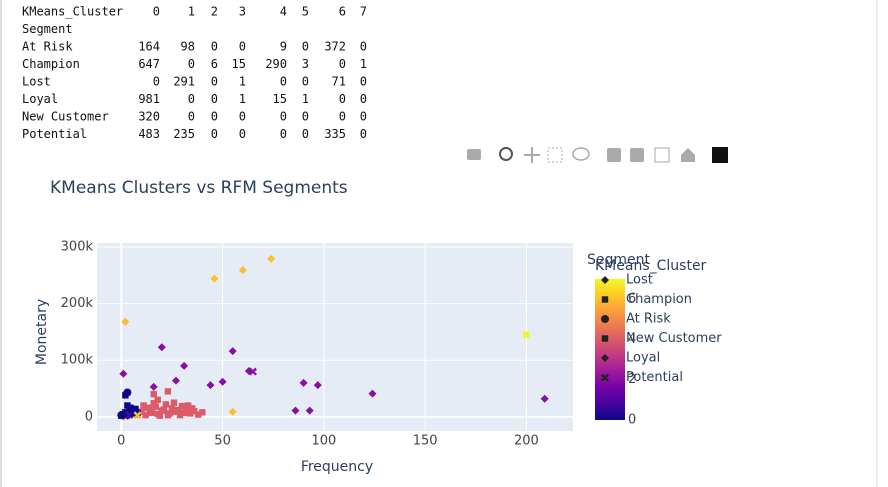 The height and width of the screenshot is (487, 888). Describe the element at coordinates (555, 155) in the screenshot. I see `box-select-icon` at that location.